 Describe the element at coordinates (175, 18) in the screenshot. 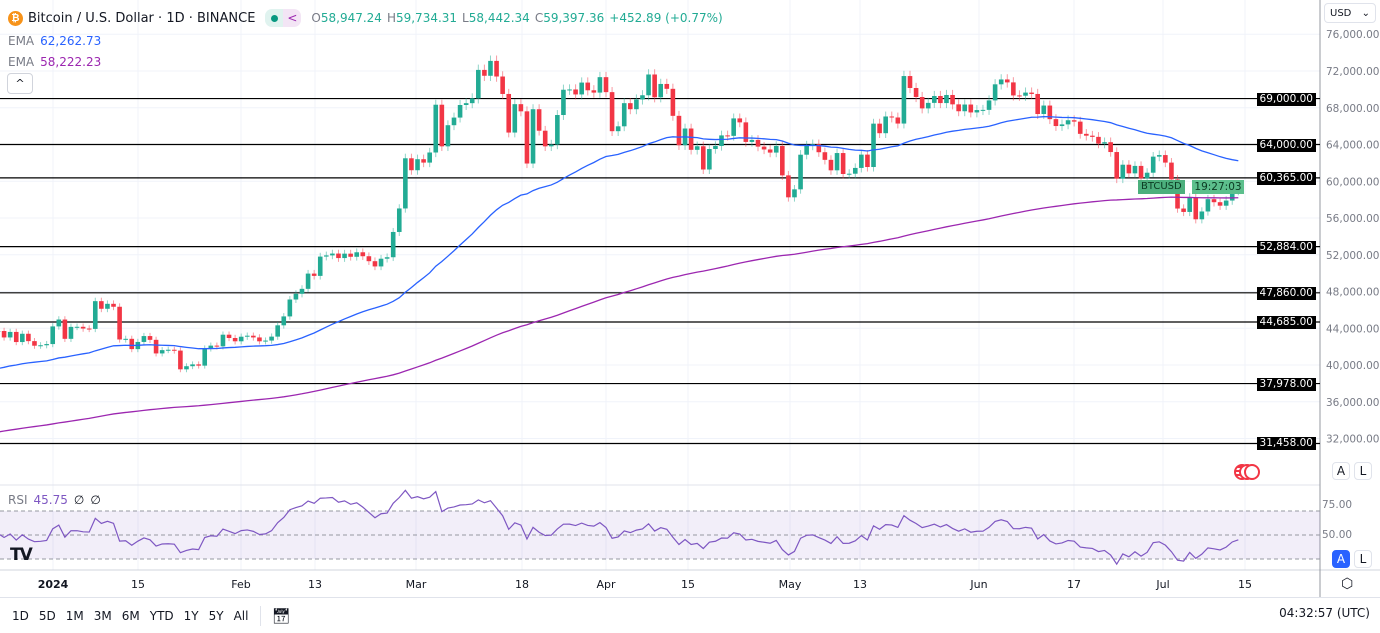

I see `interval: 1D` at that location.